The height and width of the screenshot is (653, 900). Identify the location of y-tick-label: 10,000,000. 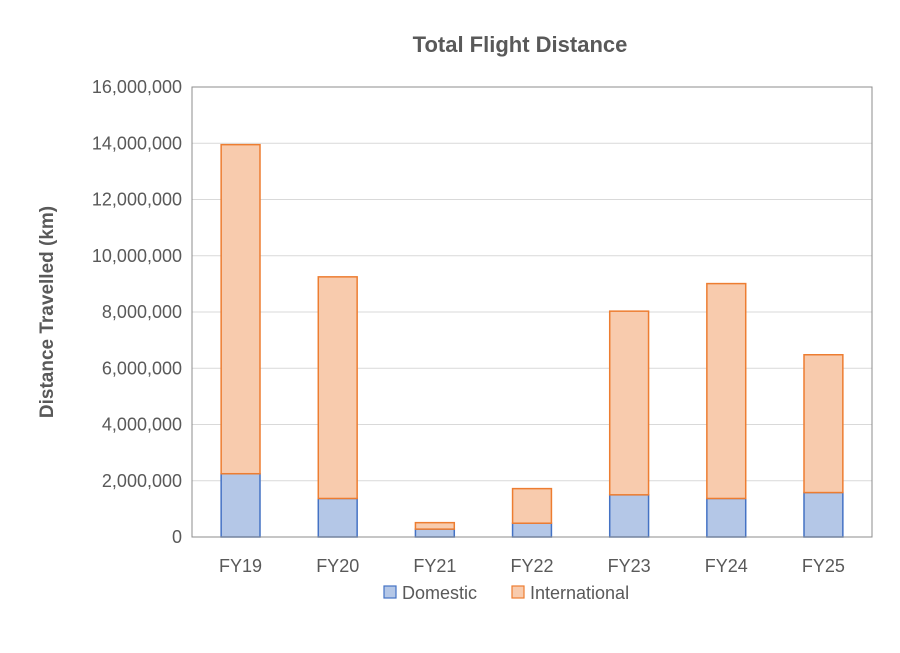
(137, 256).